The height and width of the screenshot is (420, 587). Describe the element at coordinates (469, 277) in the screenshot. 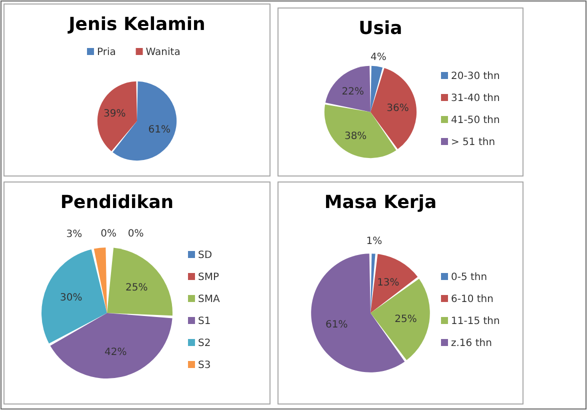

I see `legend-label: 0-5 thn` at that location.